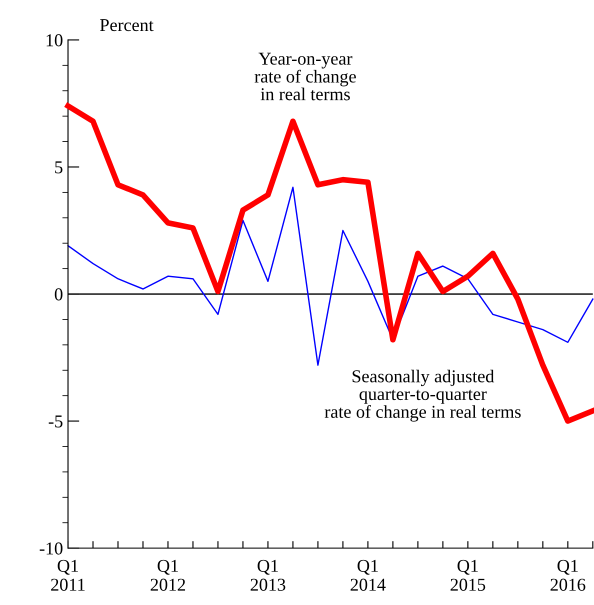 The width and height of the screenshot is (594, 605). I want to click on y-tick-label: 10, so click(54, 40).